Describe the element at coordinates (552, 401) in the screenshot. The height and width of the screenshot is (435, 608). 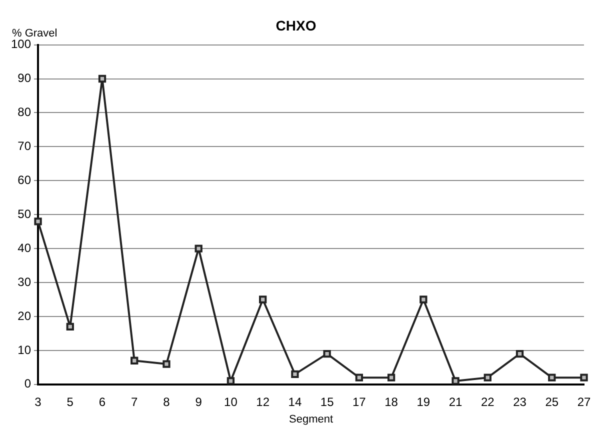
I see `x-tick-label: 25` at that location.